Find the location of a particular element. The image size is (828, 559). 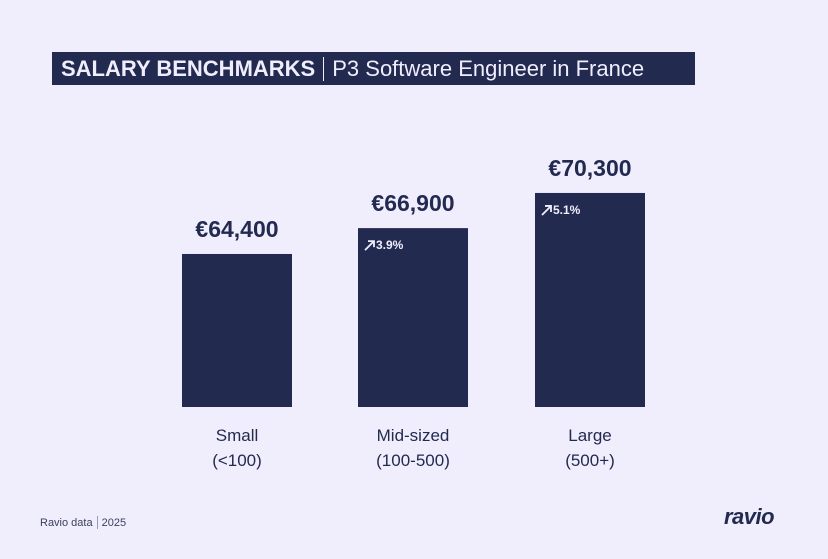

title-divider is located at coordinates (324, 68).